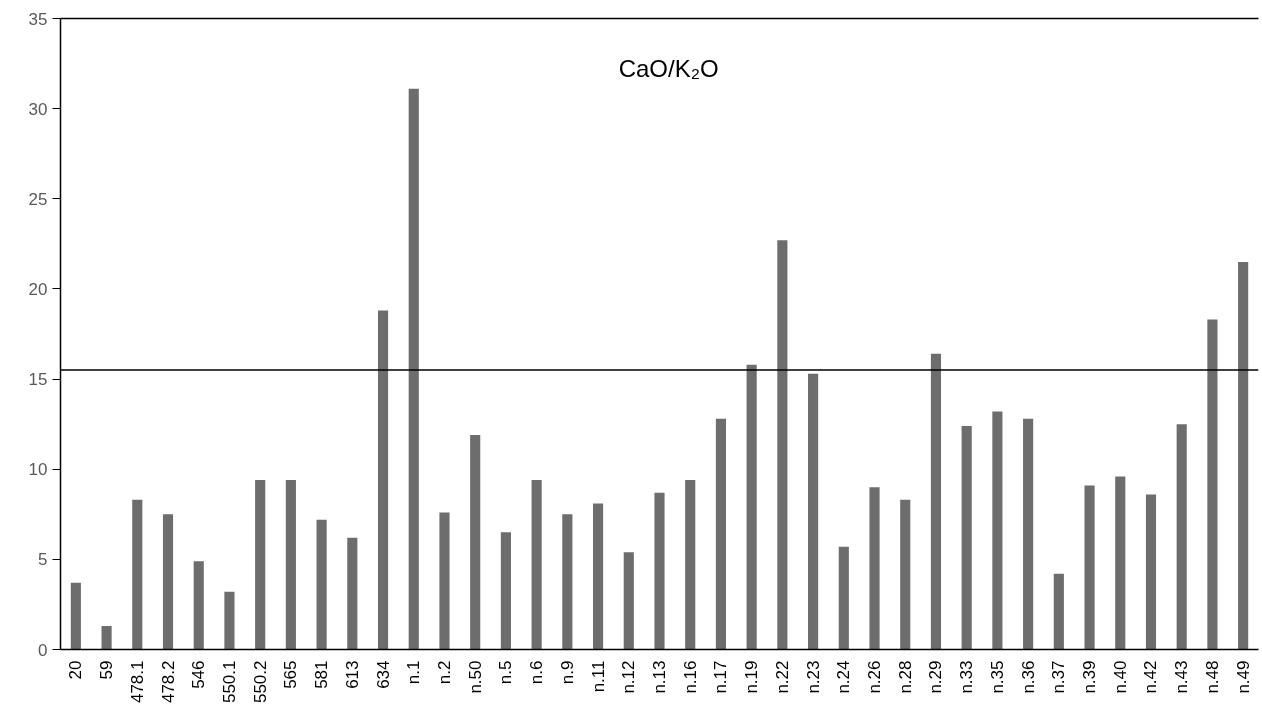 The height and width of the screenshot is (706, 1262). What do you see at coordinates (537, 672) in the screenshot?
I see `x-tick-label: n.6` at bounding box center [537, 672].